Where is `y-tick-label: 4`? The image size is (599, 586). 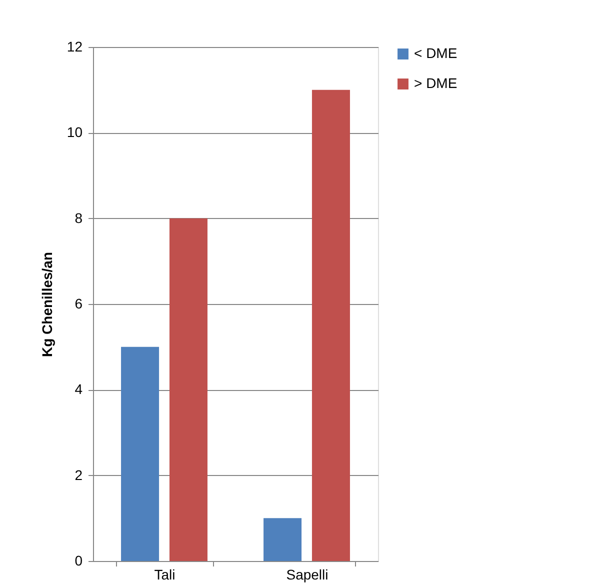 y-tick-label: 4 is located at coordinates (78, 389).